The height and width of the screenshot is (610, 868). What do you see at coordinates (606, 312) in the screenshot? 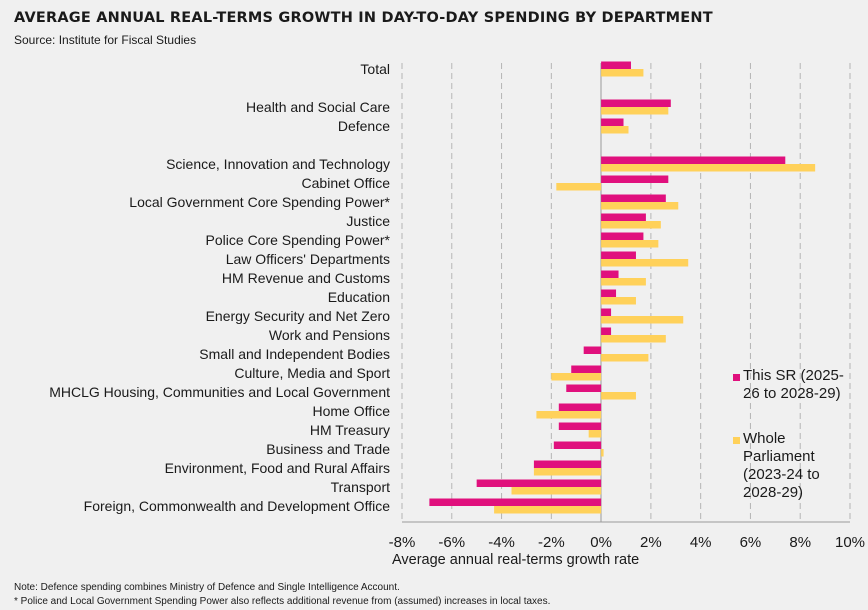
I see `bar-this-sr-energy-security-and-net-zero` at bounding box center [606, 312].